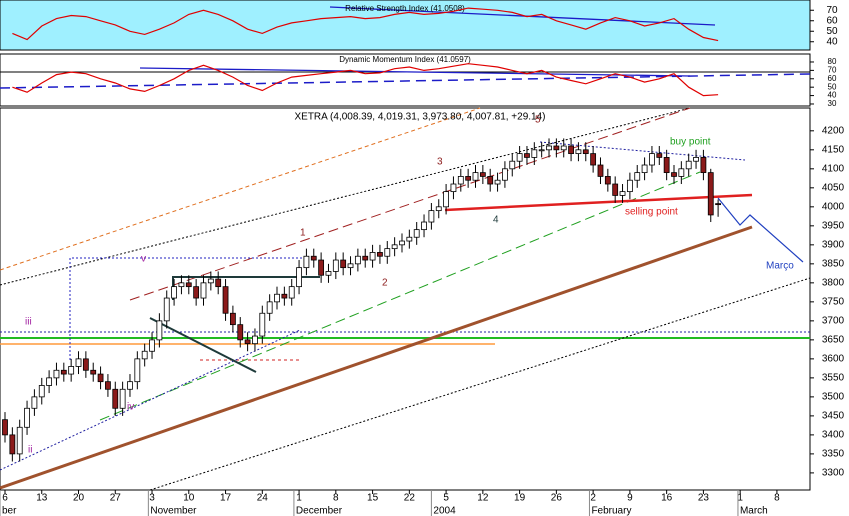 This screenshot has height=516, width=849. Describe the element at coordinates (598, 202) in the screenshot. I see `neckline` at that location.